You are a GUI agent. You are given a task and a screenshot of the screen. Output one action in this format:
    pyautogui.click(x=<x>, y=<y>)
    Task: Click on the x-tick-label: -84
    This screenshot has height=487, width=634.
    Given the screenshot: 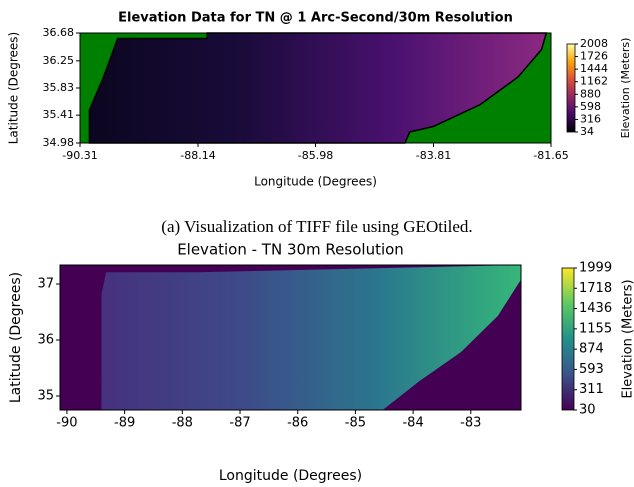 What is the action you would take?
    pyautogui.click(x=412, y=423)
    